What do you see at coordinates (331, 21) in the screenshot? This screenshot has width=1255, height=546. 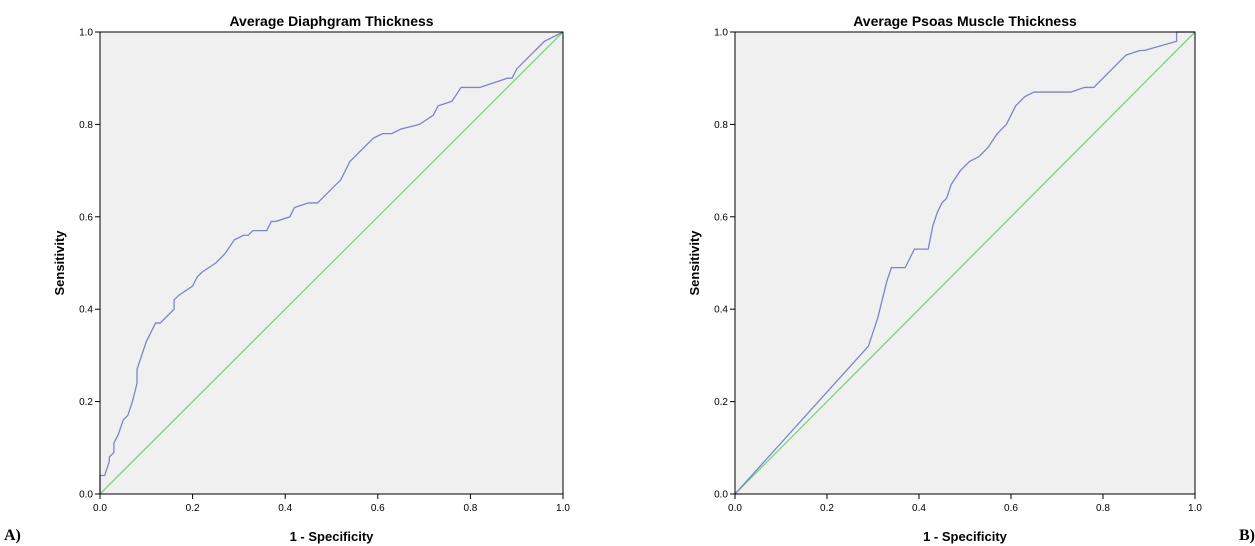 I see `chart-title: Average Diaphgram Thickness` at bounding box center [331, 21].